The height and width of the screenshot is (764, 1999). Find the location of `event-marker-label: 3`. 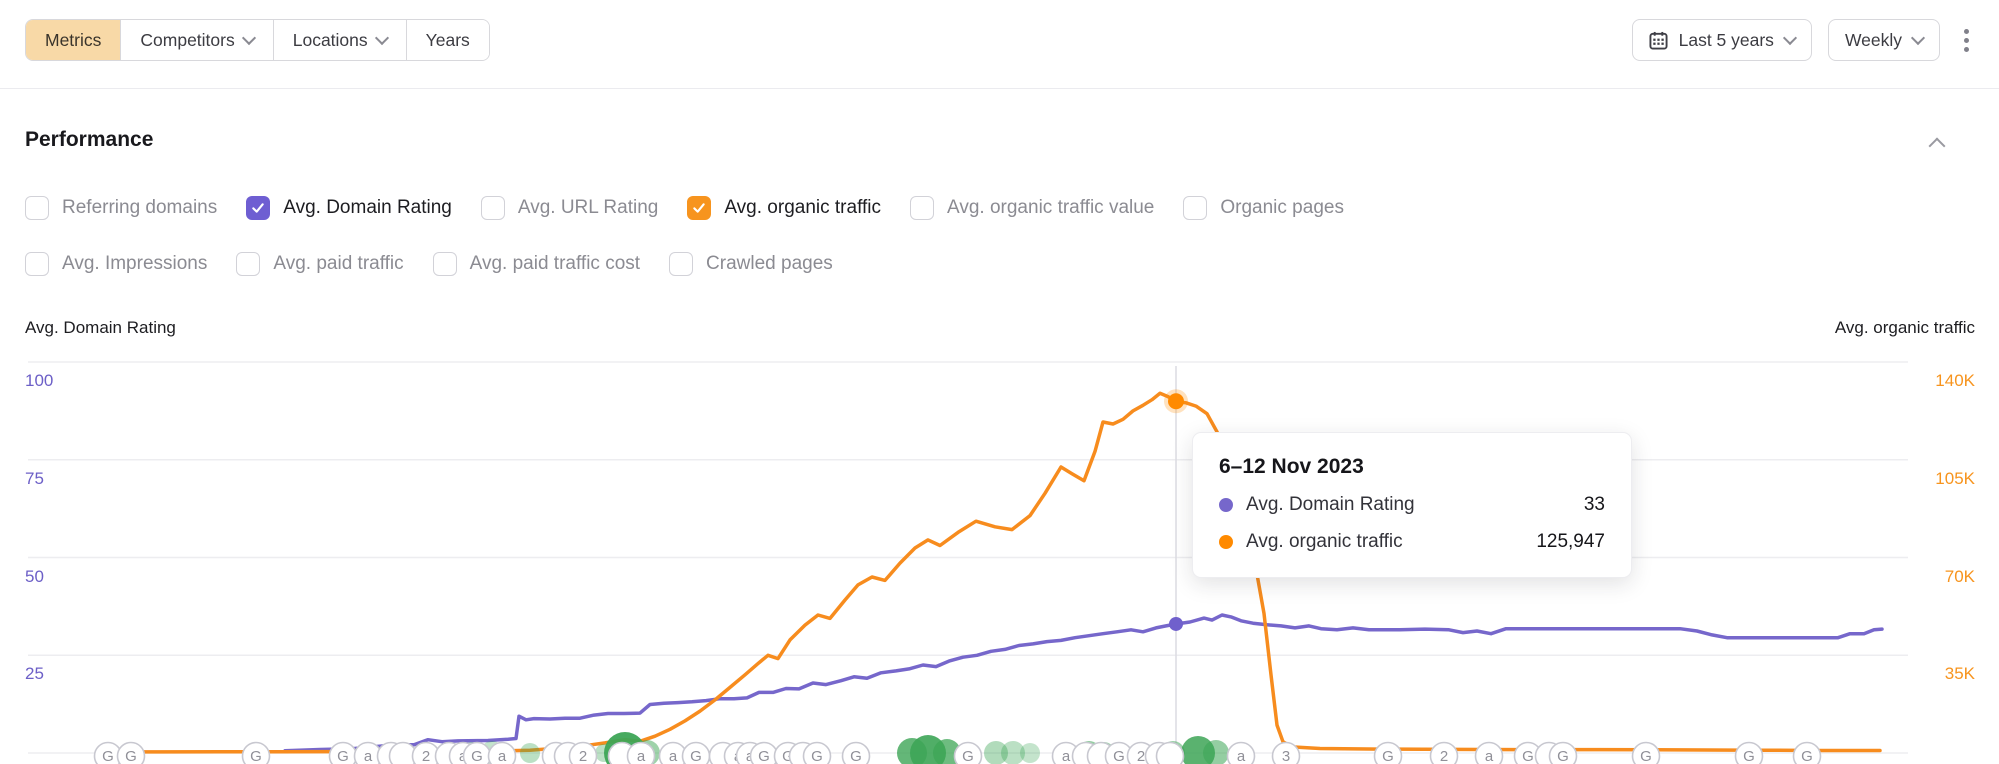

event-marker-label: 3 is located at coordinates (1286, 756).